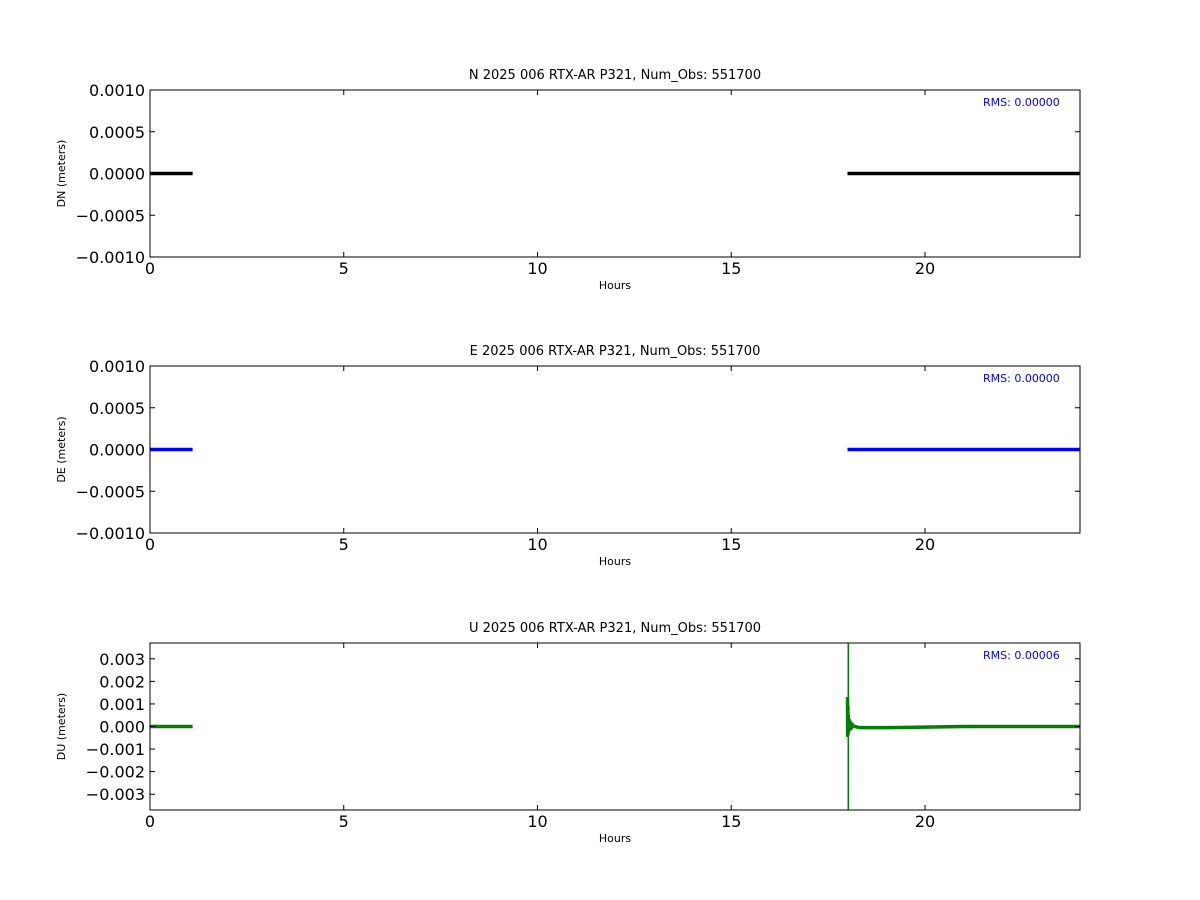 The image size is (1200, 900). What do you see at coordinates (1021, 655) in the screenshot?
I see `rms-annotation: RMS: 0.00006` at bounding box center [1021, 655].